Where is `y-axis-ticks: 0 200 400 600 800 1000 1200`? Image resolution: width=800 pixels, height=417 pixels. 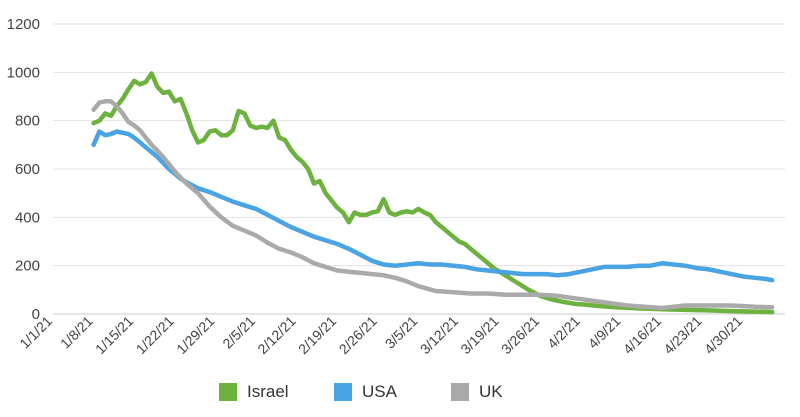
y-axis-ticks: 0 200 400 600 800 1000 1200 is located at coordinates (23, 169).